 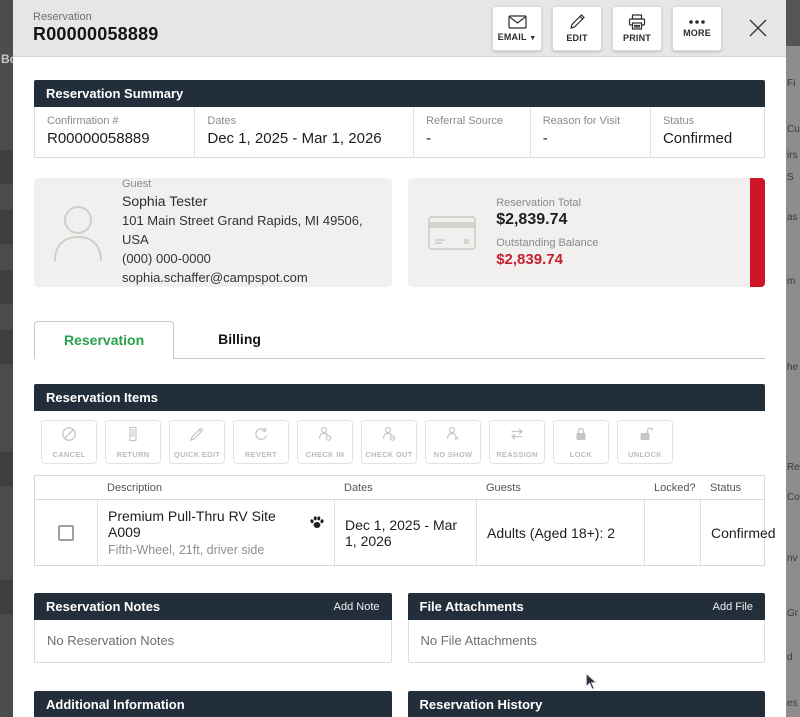 I want to click on tab-billing: Billing, so click(x=239, y=339).